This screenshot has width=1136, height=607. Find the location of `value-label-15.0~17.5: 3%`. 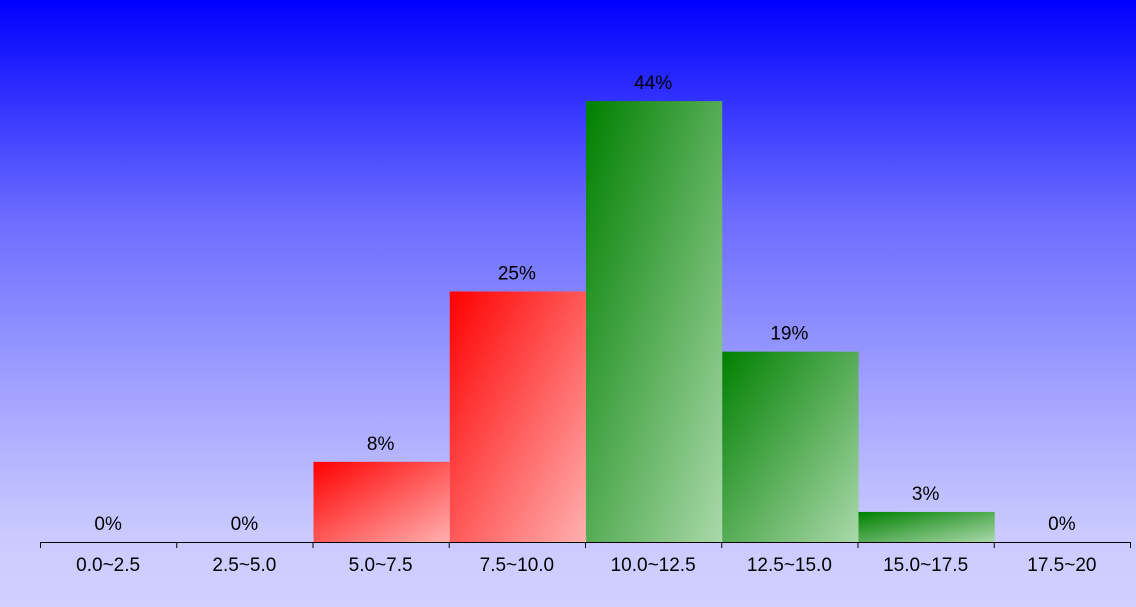

value-label-15.0~17.5: 3% is located at coordinates (926, 494).